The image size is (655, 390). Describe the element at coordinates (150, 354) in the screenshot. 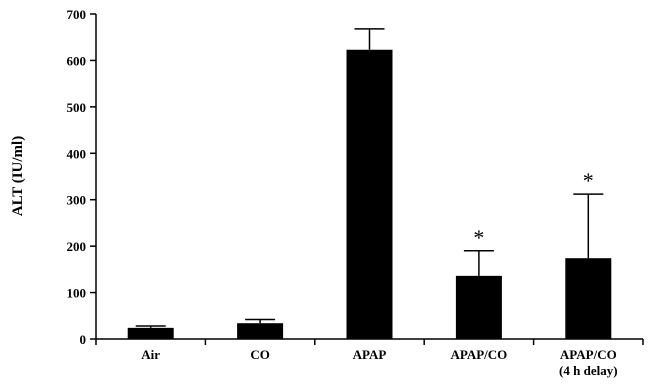

I see `category-label-0: Air` at that location.